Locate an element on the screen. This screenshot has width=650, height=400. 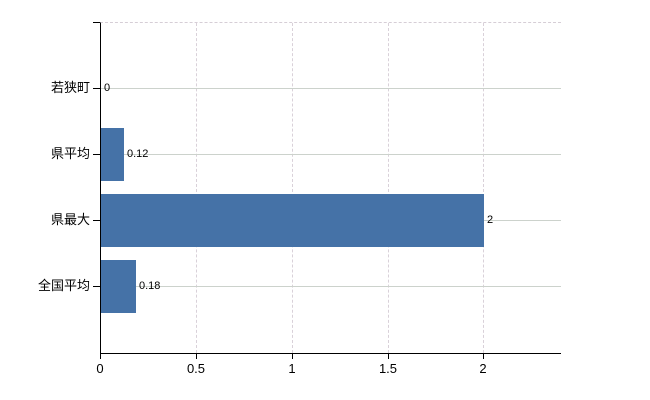
x-axis-tick-label: 1 is located at coordinates (292, 368).